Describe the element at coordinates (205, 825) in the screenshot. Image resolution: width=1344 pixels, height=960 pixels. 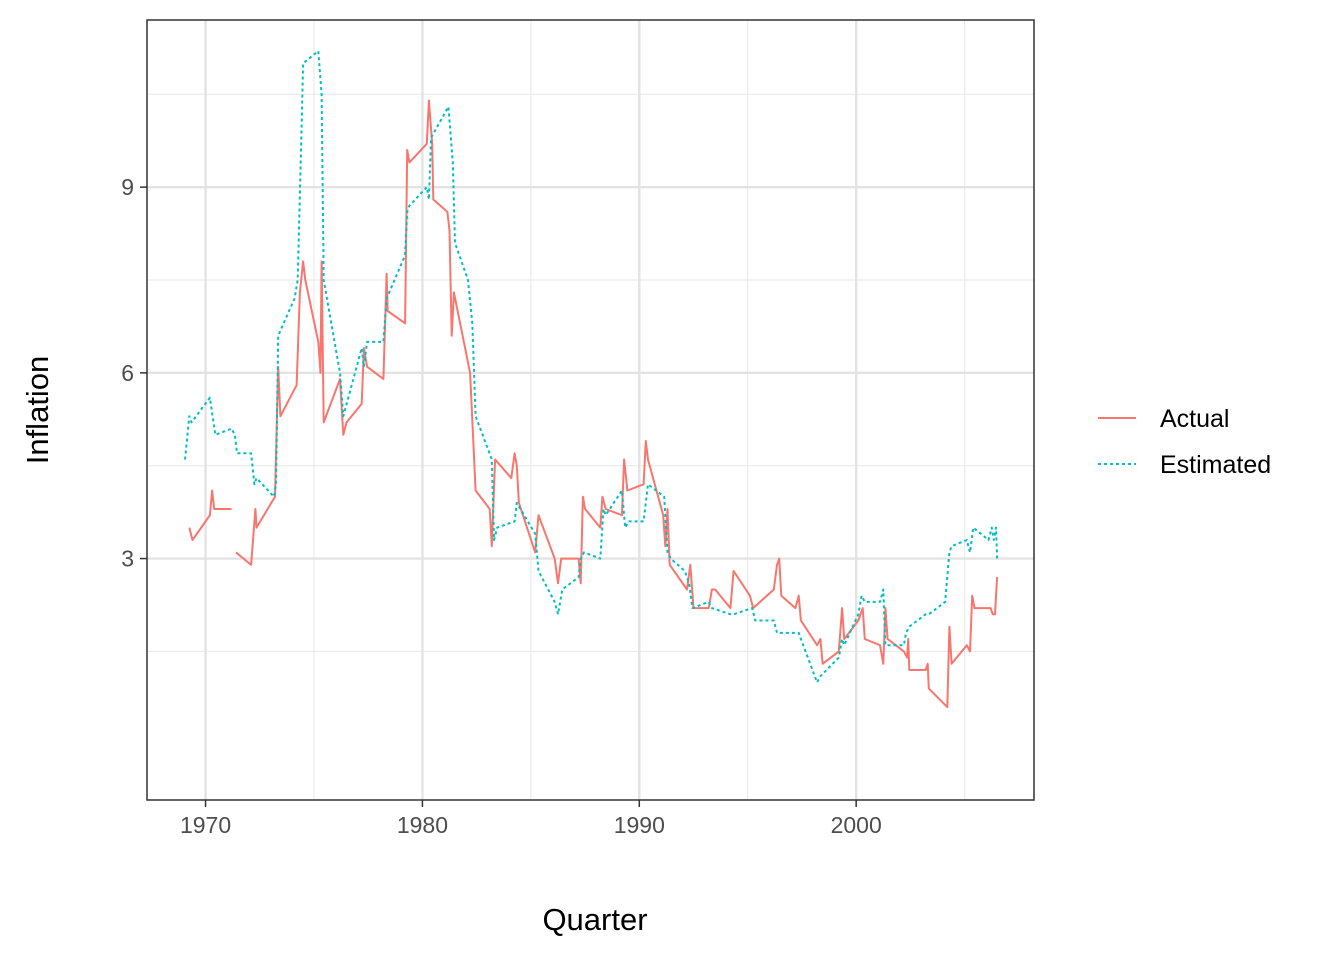
I see `x-tick-label: 1970` at that location.